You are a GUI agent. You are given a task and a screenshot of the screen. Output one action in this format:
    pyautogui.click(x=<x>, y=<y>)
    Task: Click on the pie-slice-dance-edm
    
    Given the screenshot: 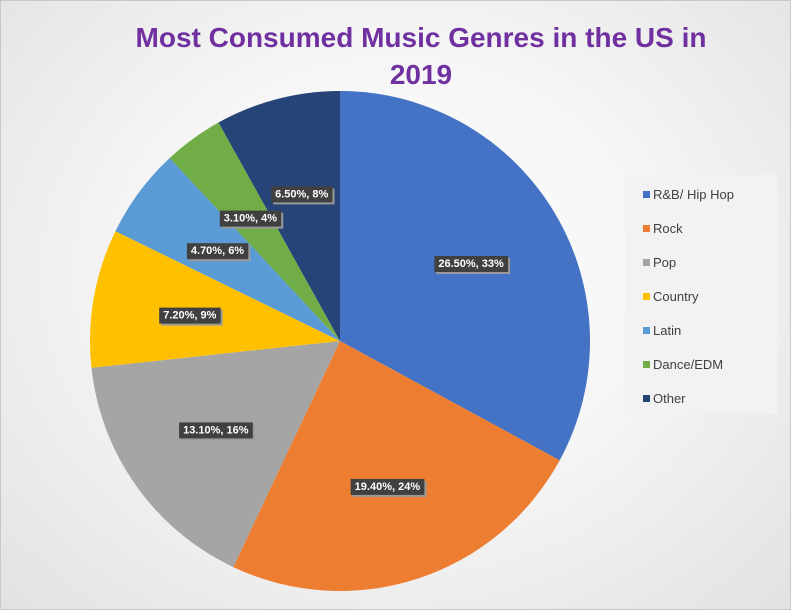 What is the action you would take?
    pyautogui.click(x=254, y=232)
    